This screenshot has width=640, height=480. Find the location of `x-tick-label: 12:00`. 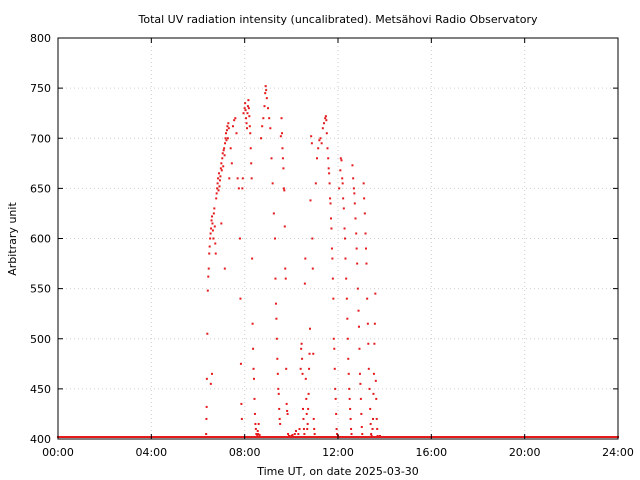

x-tick-label: 12:00 is located at coordinates (338, 452).